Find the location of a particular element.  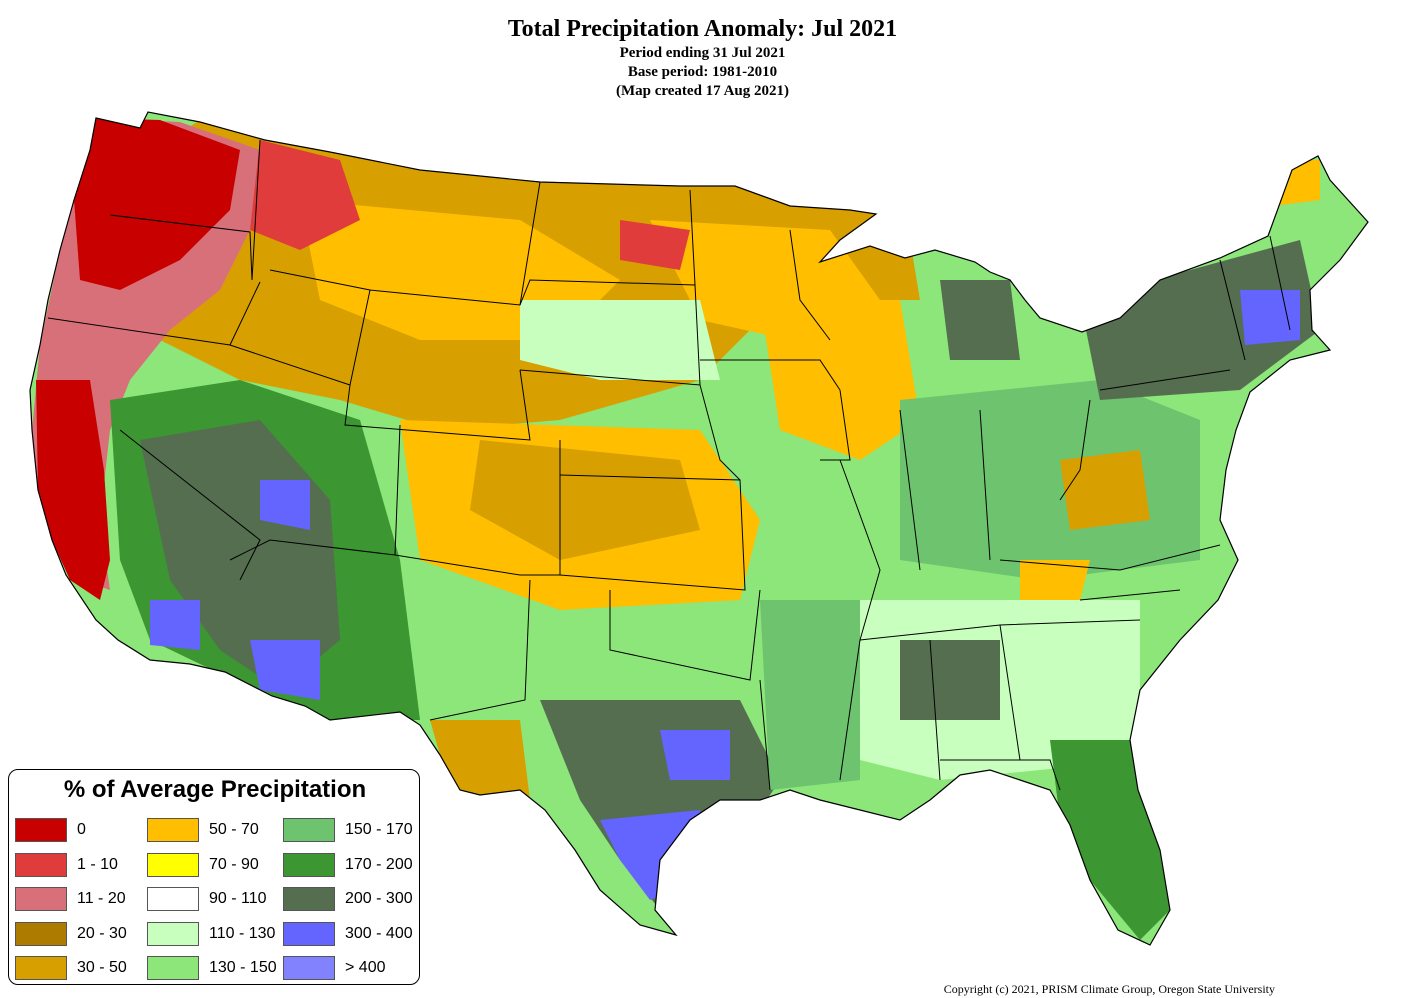

legend-label: 170 - 200 is located at coordinates (379, 864).